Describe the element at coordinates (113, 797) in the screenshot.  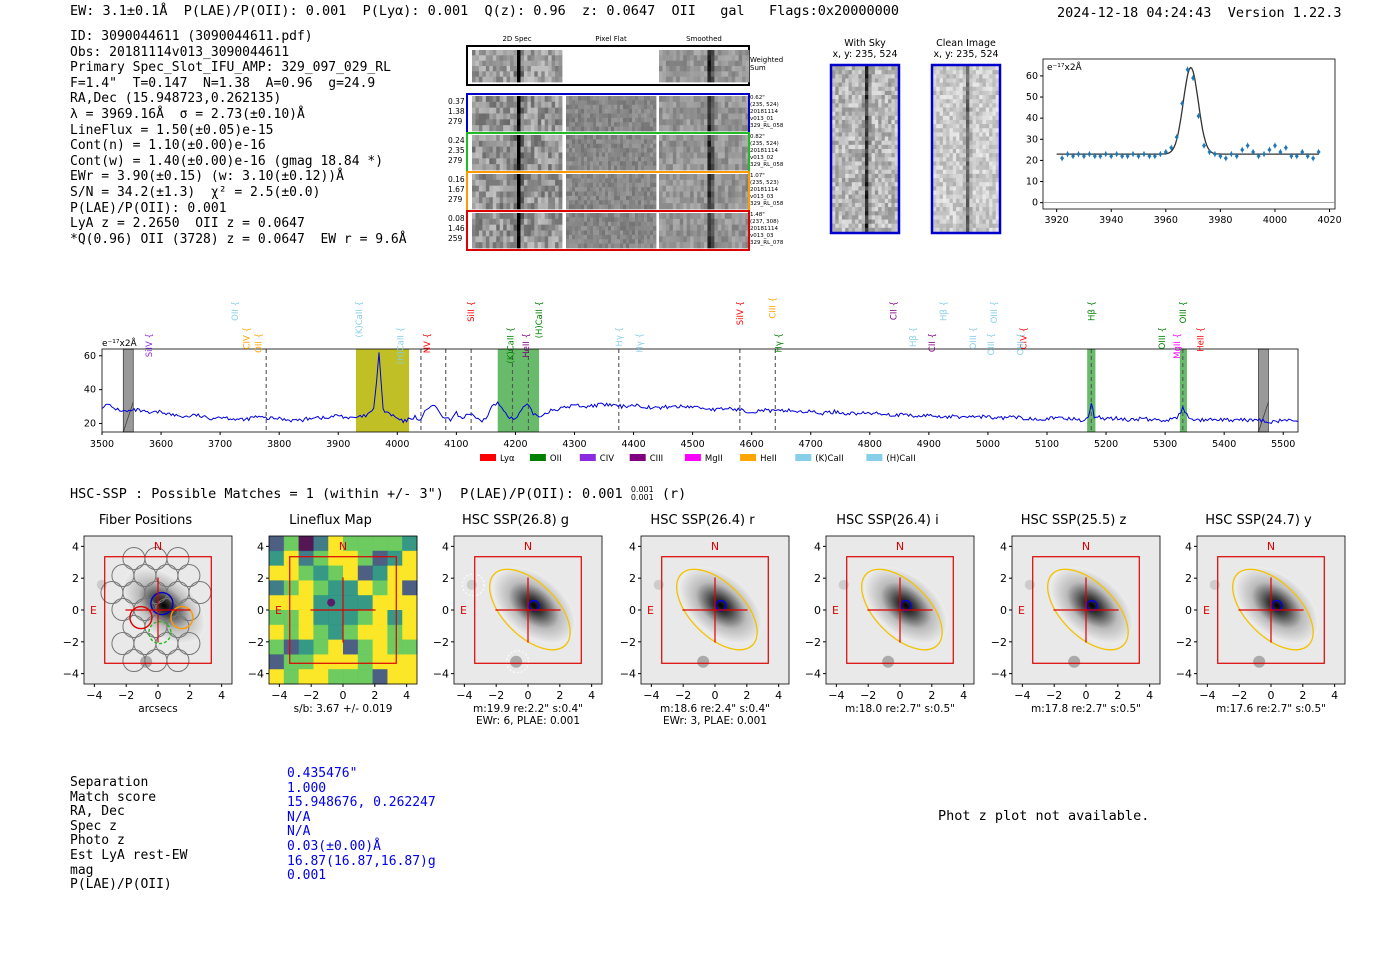
I see `match-label: Match score` at that location.